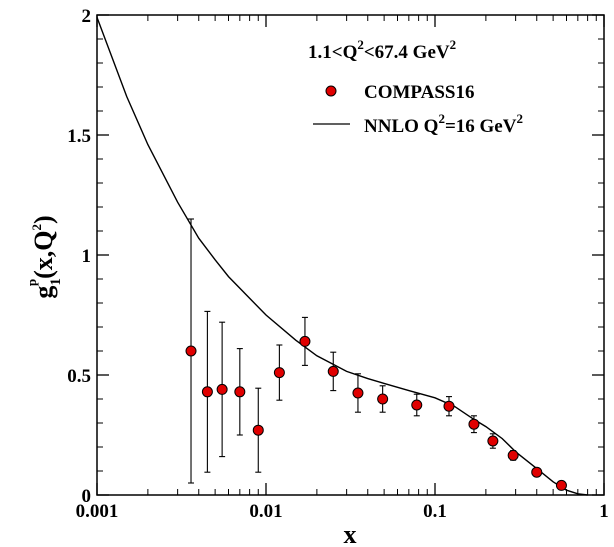  What do you see at coordinates (56, 282) in the screenshot?
I see `y-axis-label-sub: 1` at bounding box center [56, 282].